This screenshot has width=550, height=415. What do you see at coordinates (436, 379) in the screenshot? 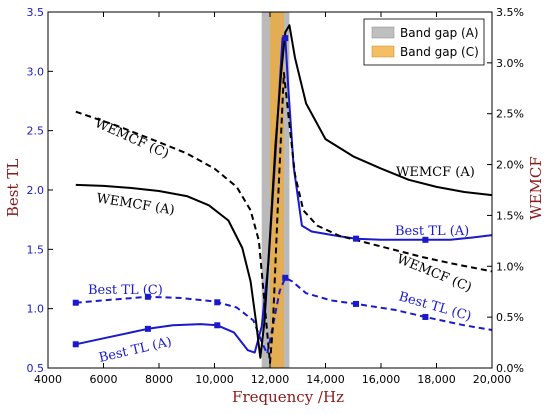
I see `x-tick-label: 18,000` at bounding box center [436, 379].